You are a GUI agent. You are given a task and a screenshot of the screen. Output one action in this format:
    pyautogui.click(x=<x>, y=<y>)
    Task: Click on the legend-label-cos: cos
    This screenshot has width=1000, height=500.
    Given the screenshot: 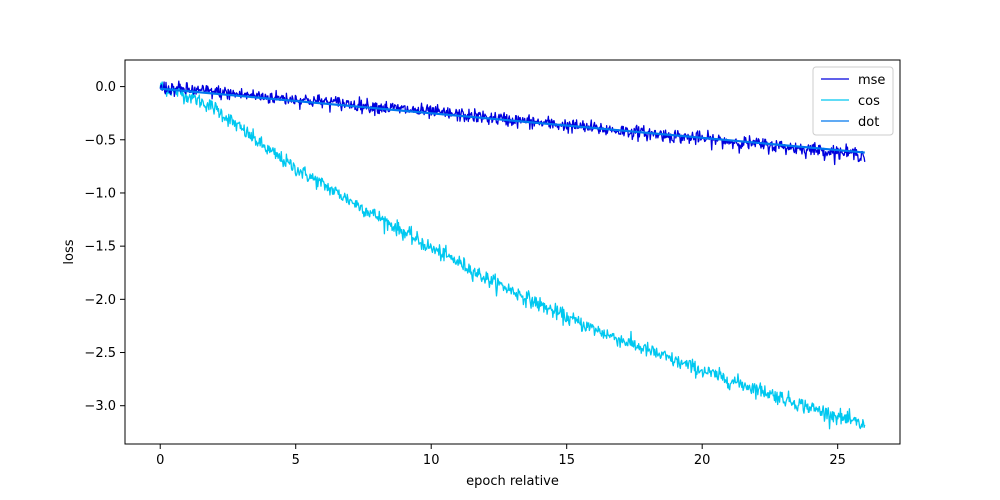 What is the action you would take?
    pyautogui.click(x=869, y=101)
    